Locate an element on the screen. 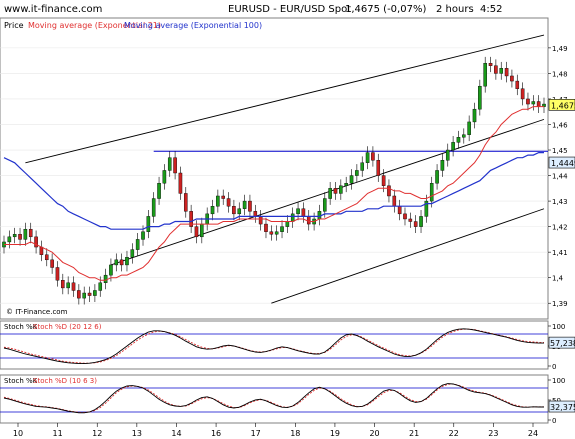  x-tick-label: 17 is located at coordinates (256, 433).